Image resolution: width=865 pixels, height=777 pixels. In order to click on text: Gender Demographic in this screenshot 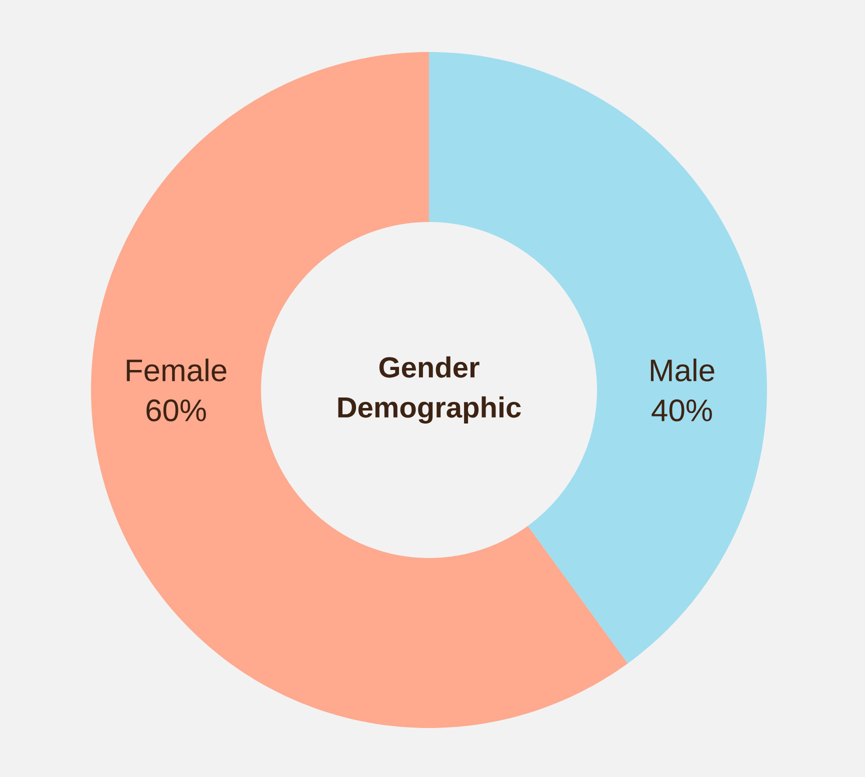, I will do `click(429, 390)`.